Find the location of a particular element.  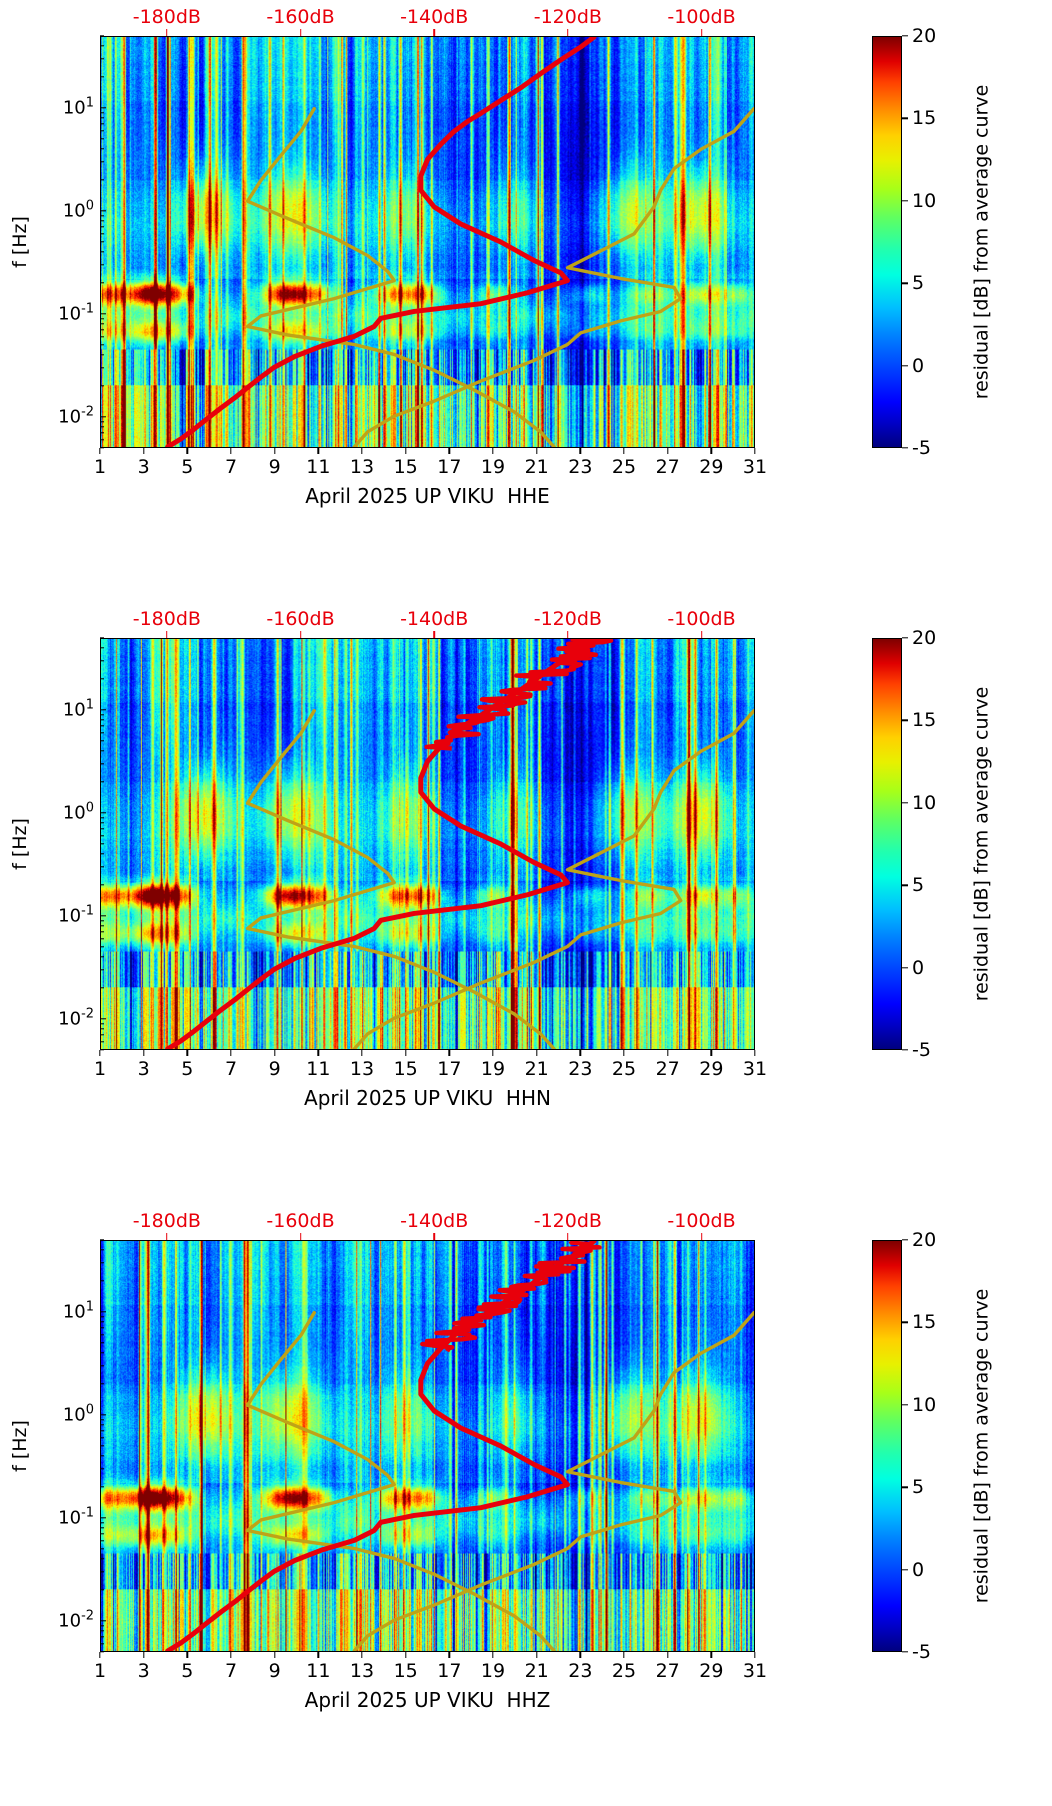

colorbar-tick-label: 10 is located at coordinates (924, 200).